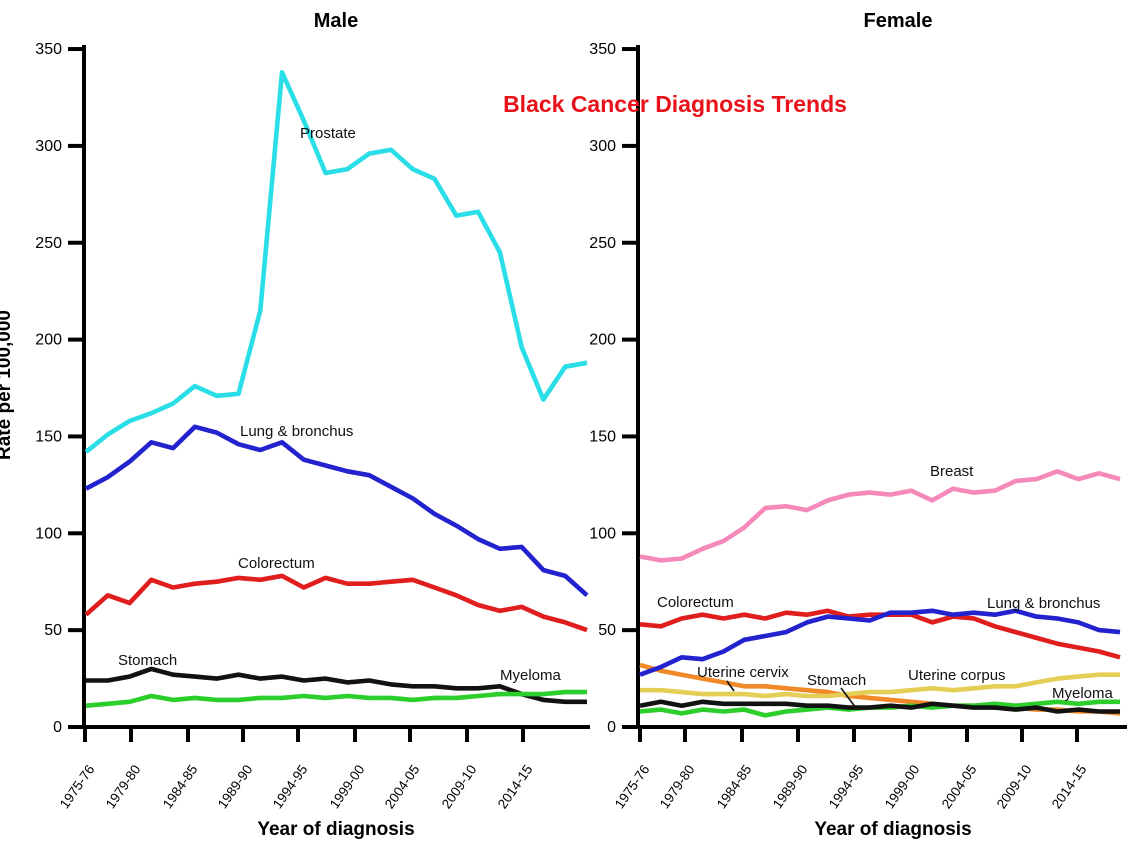 This screenshot has height=851, width=1127. I want to click on series-label-prostate: Prostate, so click(328, 133).